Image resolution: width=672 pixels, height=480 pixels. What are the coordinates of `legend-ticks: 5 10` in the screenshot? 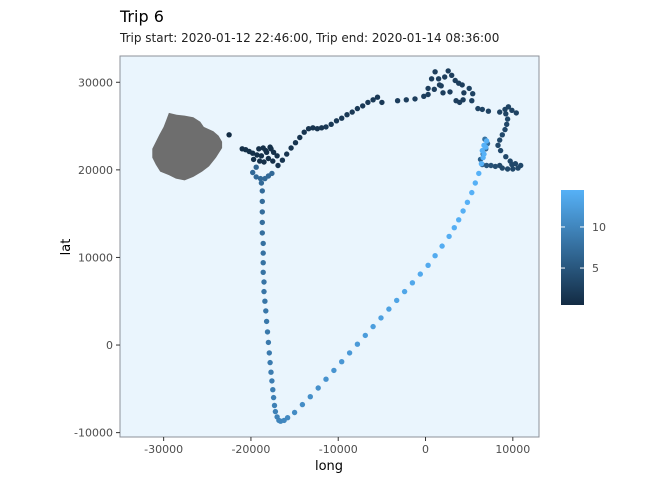 It's located at (583, 248).